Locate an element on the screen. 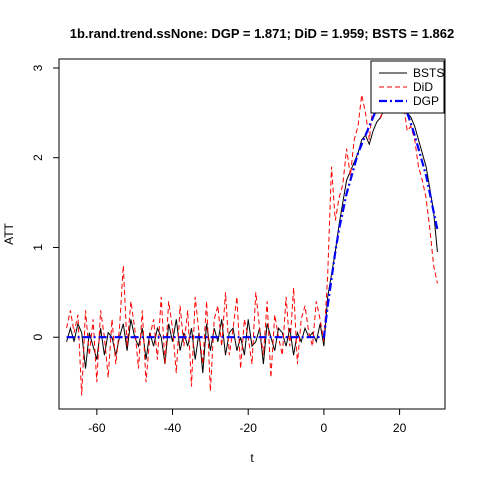  x-tick-label: -60 is located at coordinates (97, 428).